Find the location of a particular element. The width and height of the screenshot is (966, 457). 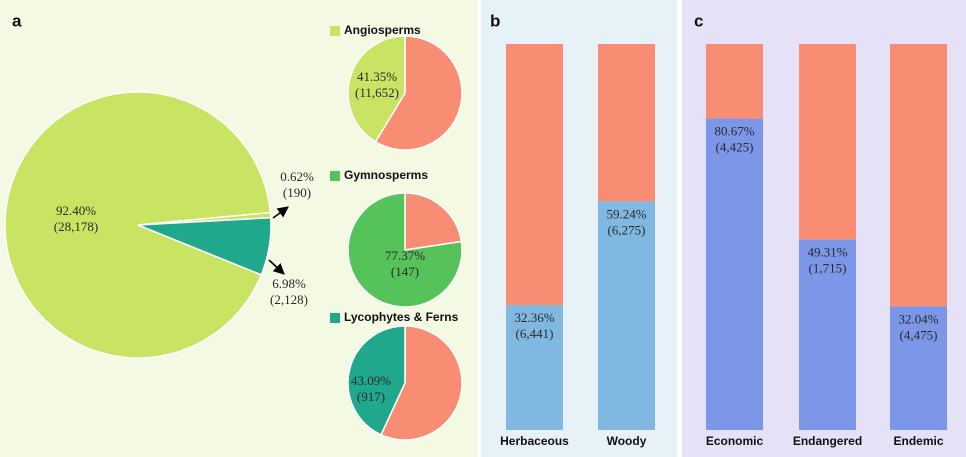

value-label: 92.40% is located at coordinates (76, 210).